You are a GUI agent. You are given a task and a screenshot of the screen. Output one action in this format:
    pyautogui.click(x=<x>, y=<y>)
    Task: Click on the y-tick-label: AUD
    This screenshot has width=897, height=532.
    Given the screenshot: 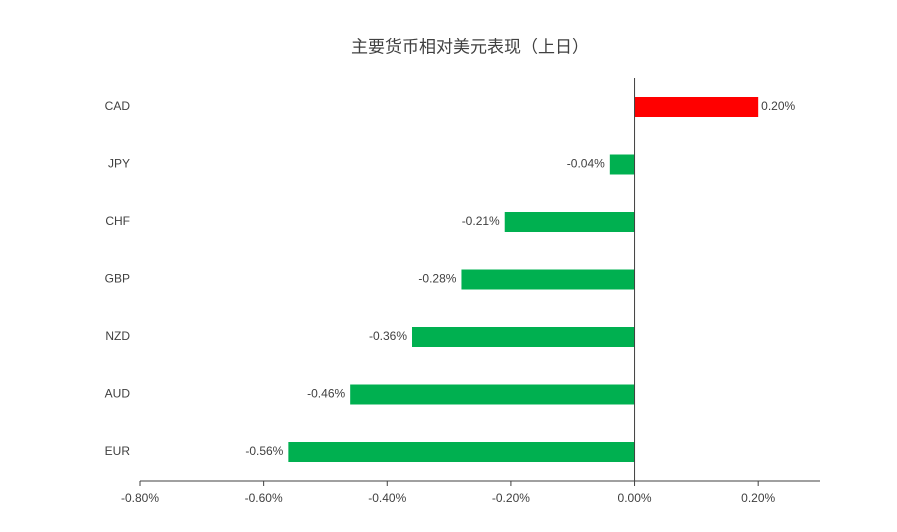 What is the action you would take?
    pyautogui.click(x=118, y=394)
    